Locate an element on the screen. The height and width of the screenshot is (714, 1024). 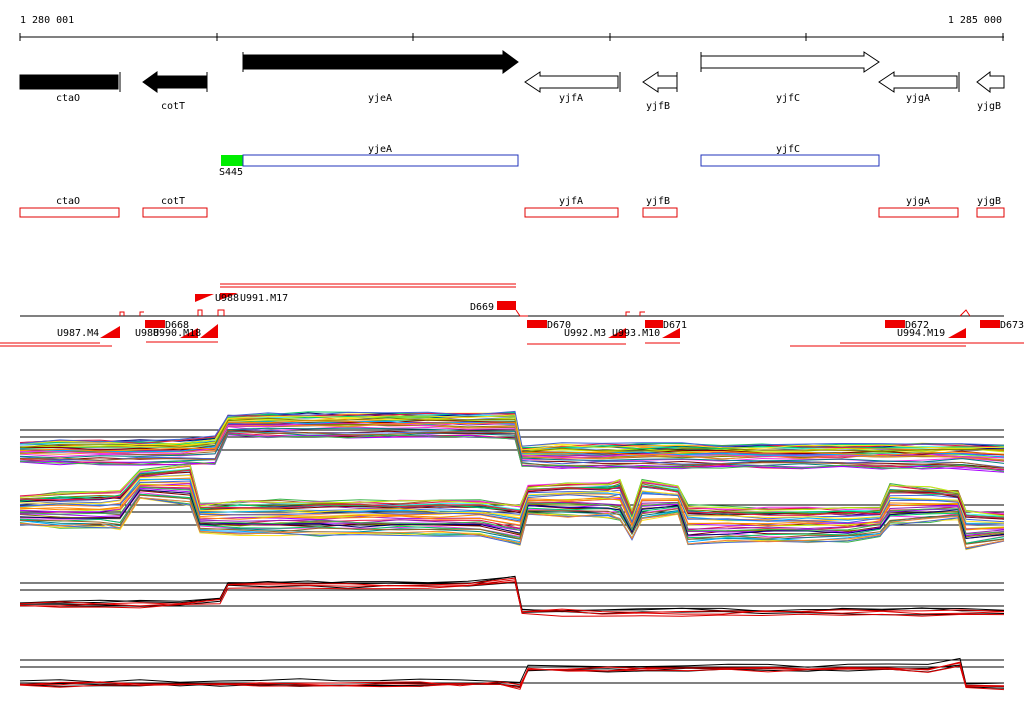
segment-label: D671 is located at coordinates (675, 325).